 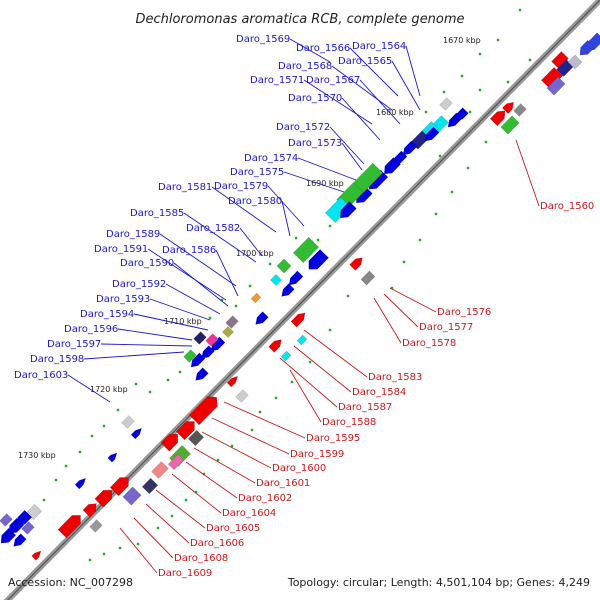 I want to click on gene-label-daro-1573: Daro_1573, so click(x=315, y=143).